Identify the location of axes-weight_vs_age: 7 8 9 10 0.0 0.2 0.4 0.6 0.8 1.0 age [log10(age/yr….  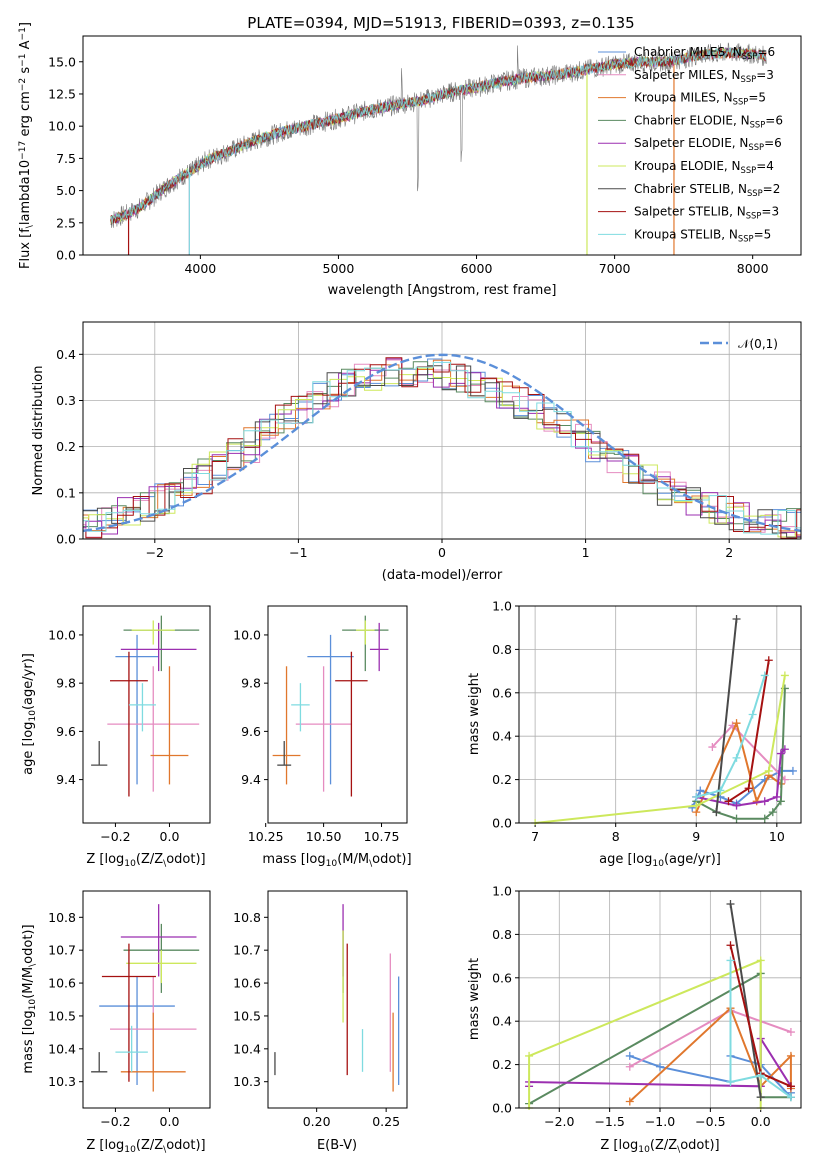
(634, 734).